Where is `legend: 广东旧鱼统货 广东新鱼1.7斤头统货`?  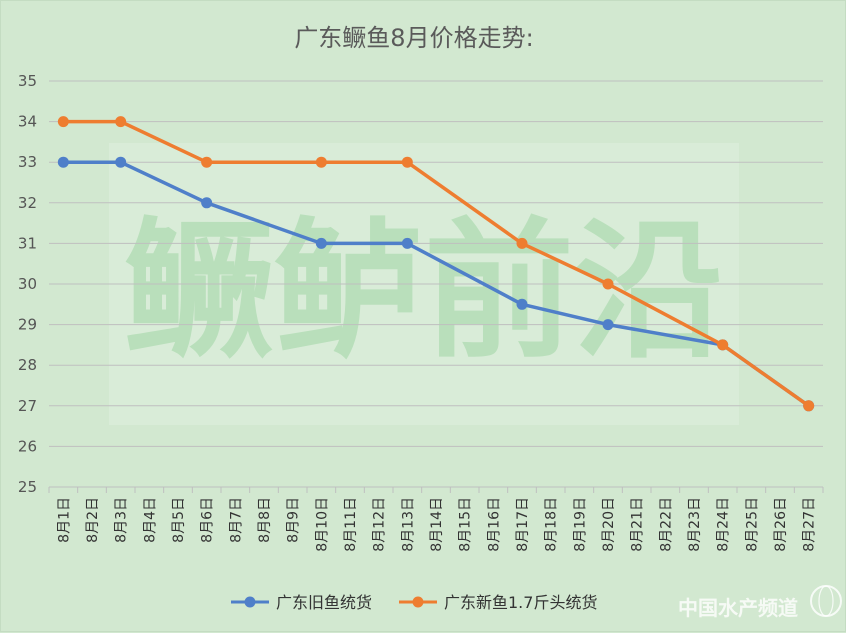
legend: 广东旧鱼统货 广东新鱼1.7斤头统货 is located at coordinates (414, 602).